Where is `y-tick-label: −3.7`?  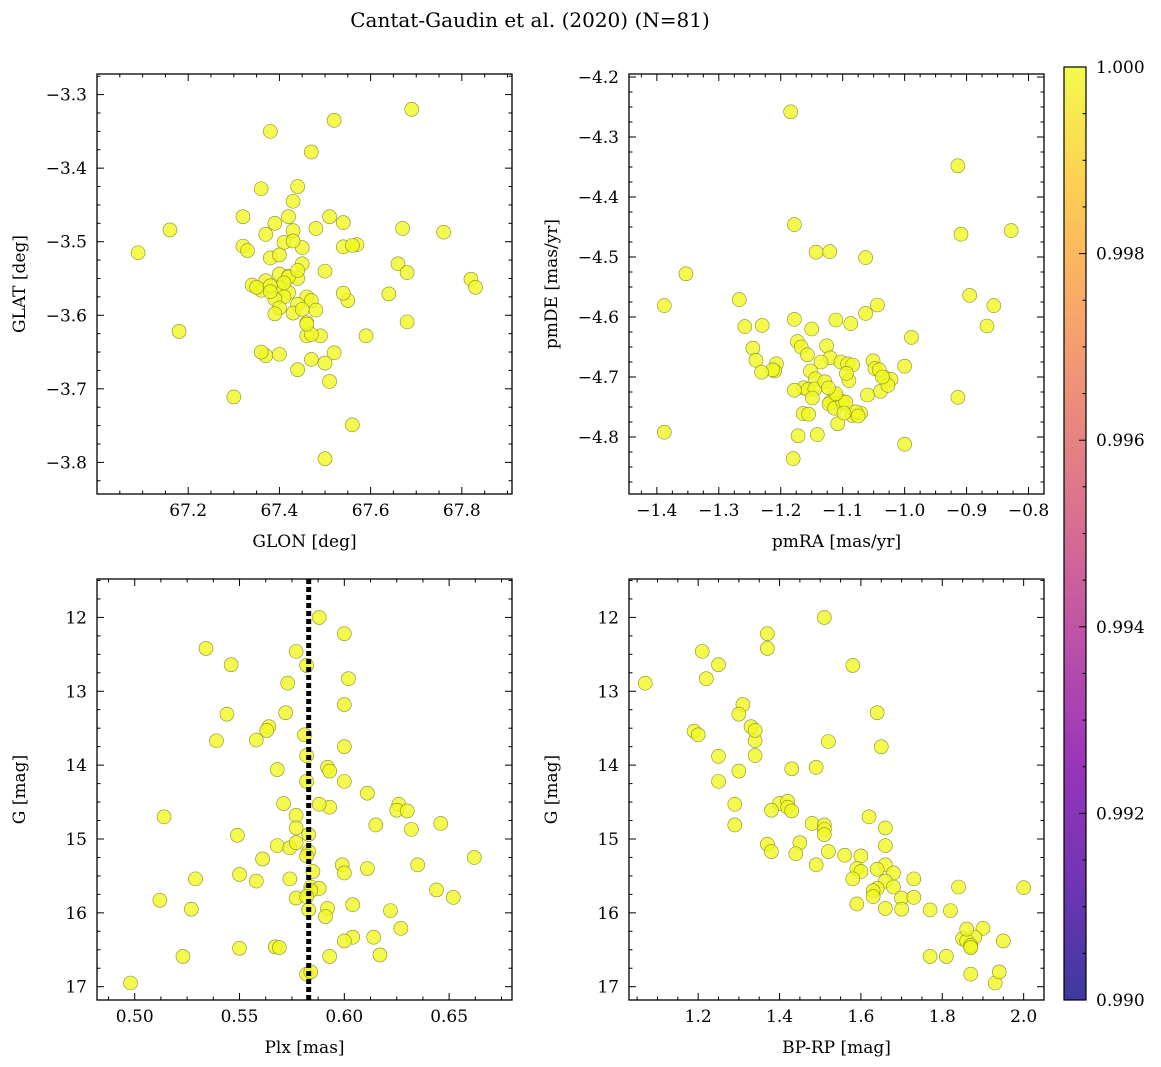 y-tick-label: −3.7 is located at coordinates (66, 390).